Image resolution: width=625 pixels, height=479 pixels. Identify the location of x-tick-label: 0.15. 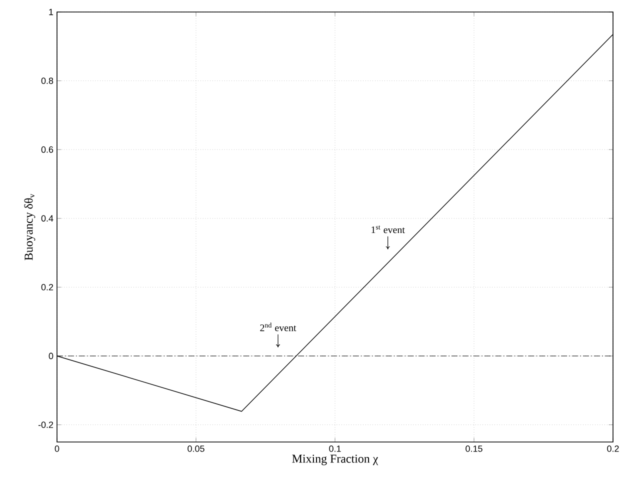
(474, 449).